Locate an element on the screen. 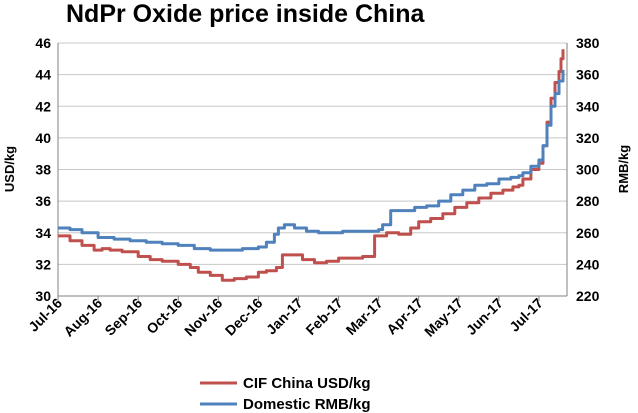 Image resolution: width=638 pixels, height=413 pixels. x-tick-label: Jun-17 is located at coordinates (484, 316).